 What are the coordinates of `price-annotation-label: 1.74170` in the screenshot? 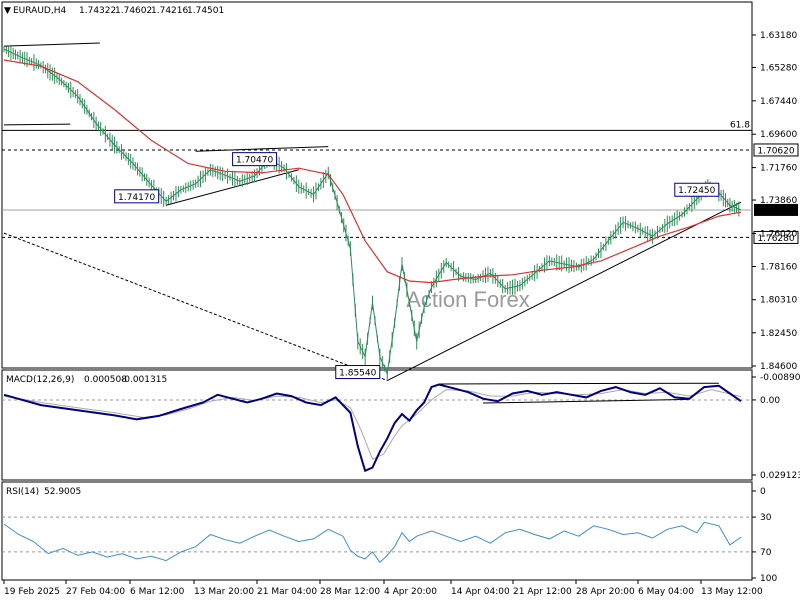 It's located at (136, 198).